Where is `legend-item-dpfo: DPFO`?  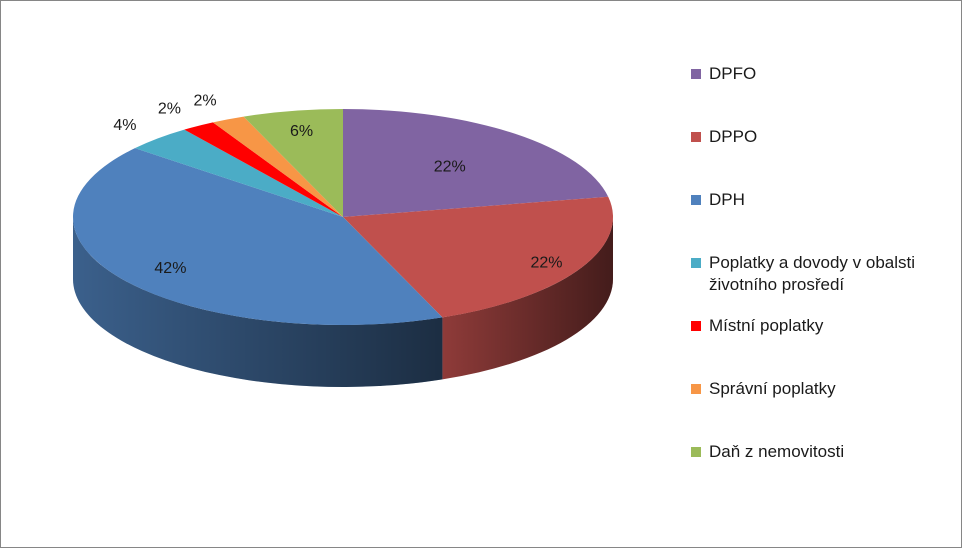
legend-item-dpfo: DPFO is located at coordinates (820, 74).